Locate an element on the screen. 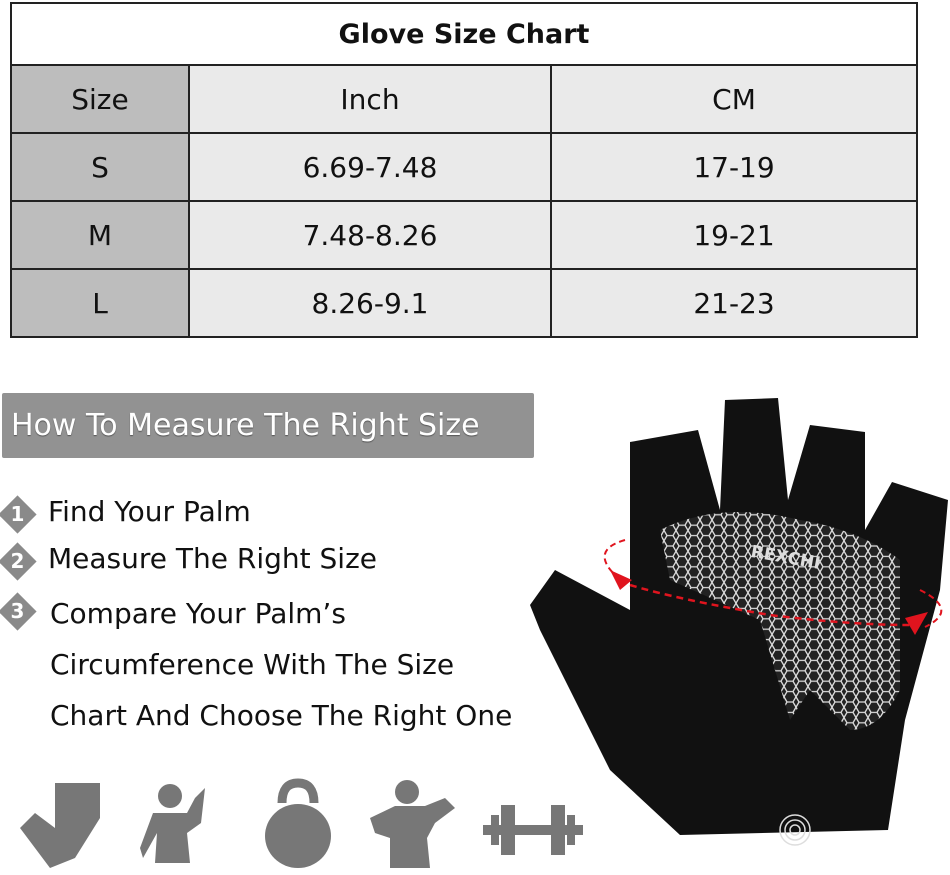 The image size is (950, 875). cm-cell: 19-21 is located at coordinates (734, 235).